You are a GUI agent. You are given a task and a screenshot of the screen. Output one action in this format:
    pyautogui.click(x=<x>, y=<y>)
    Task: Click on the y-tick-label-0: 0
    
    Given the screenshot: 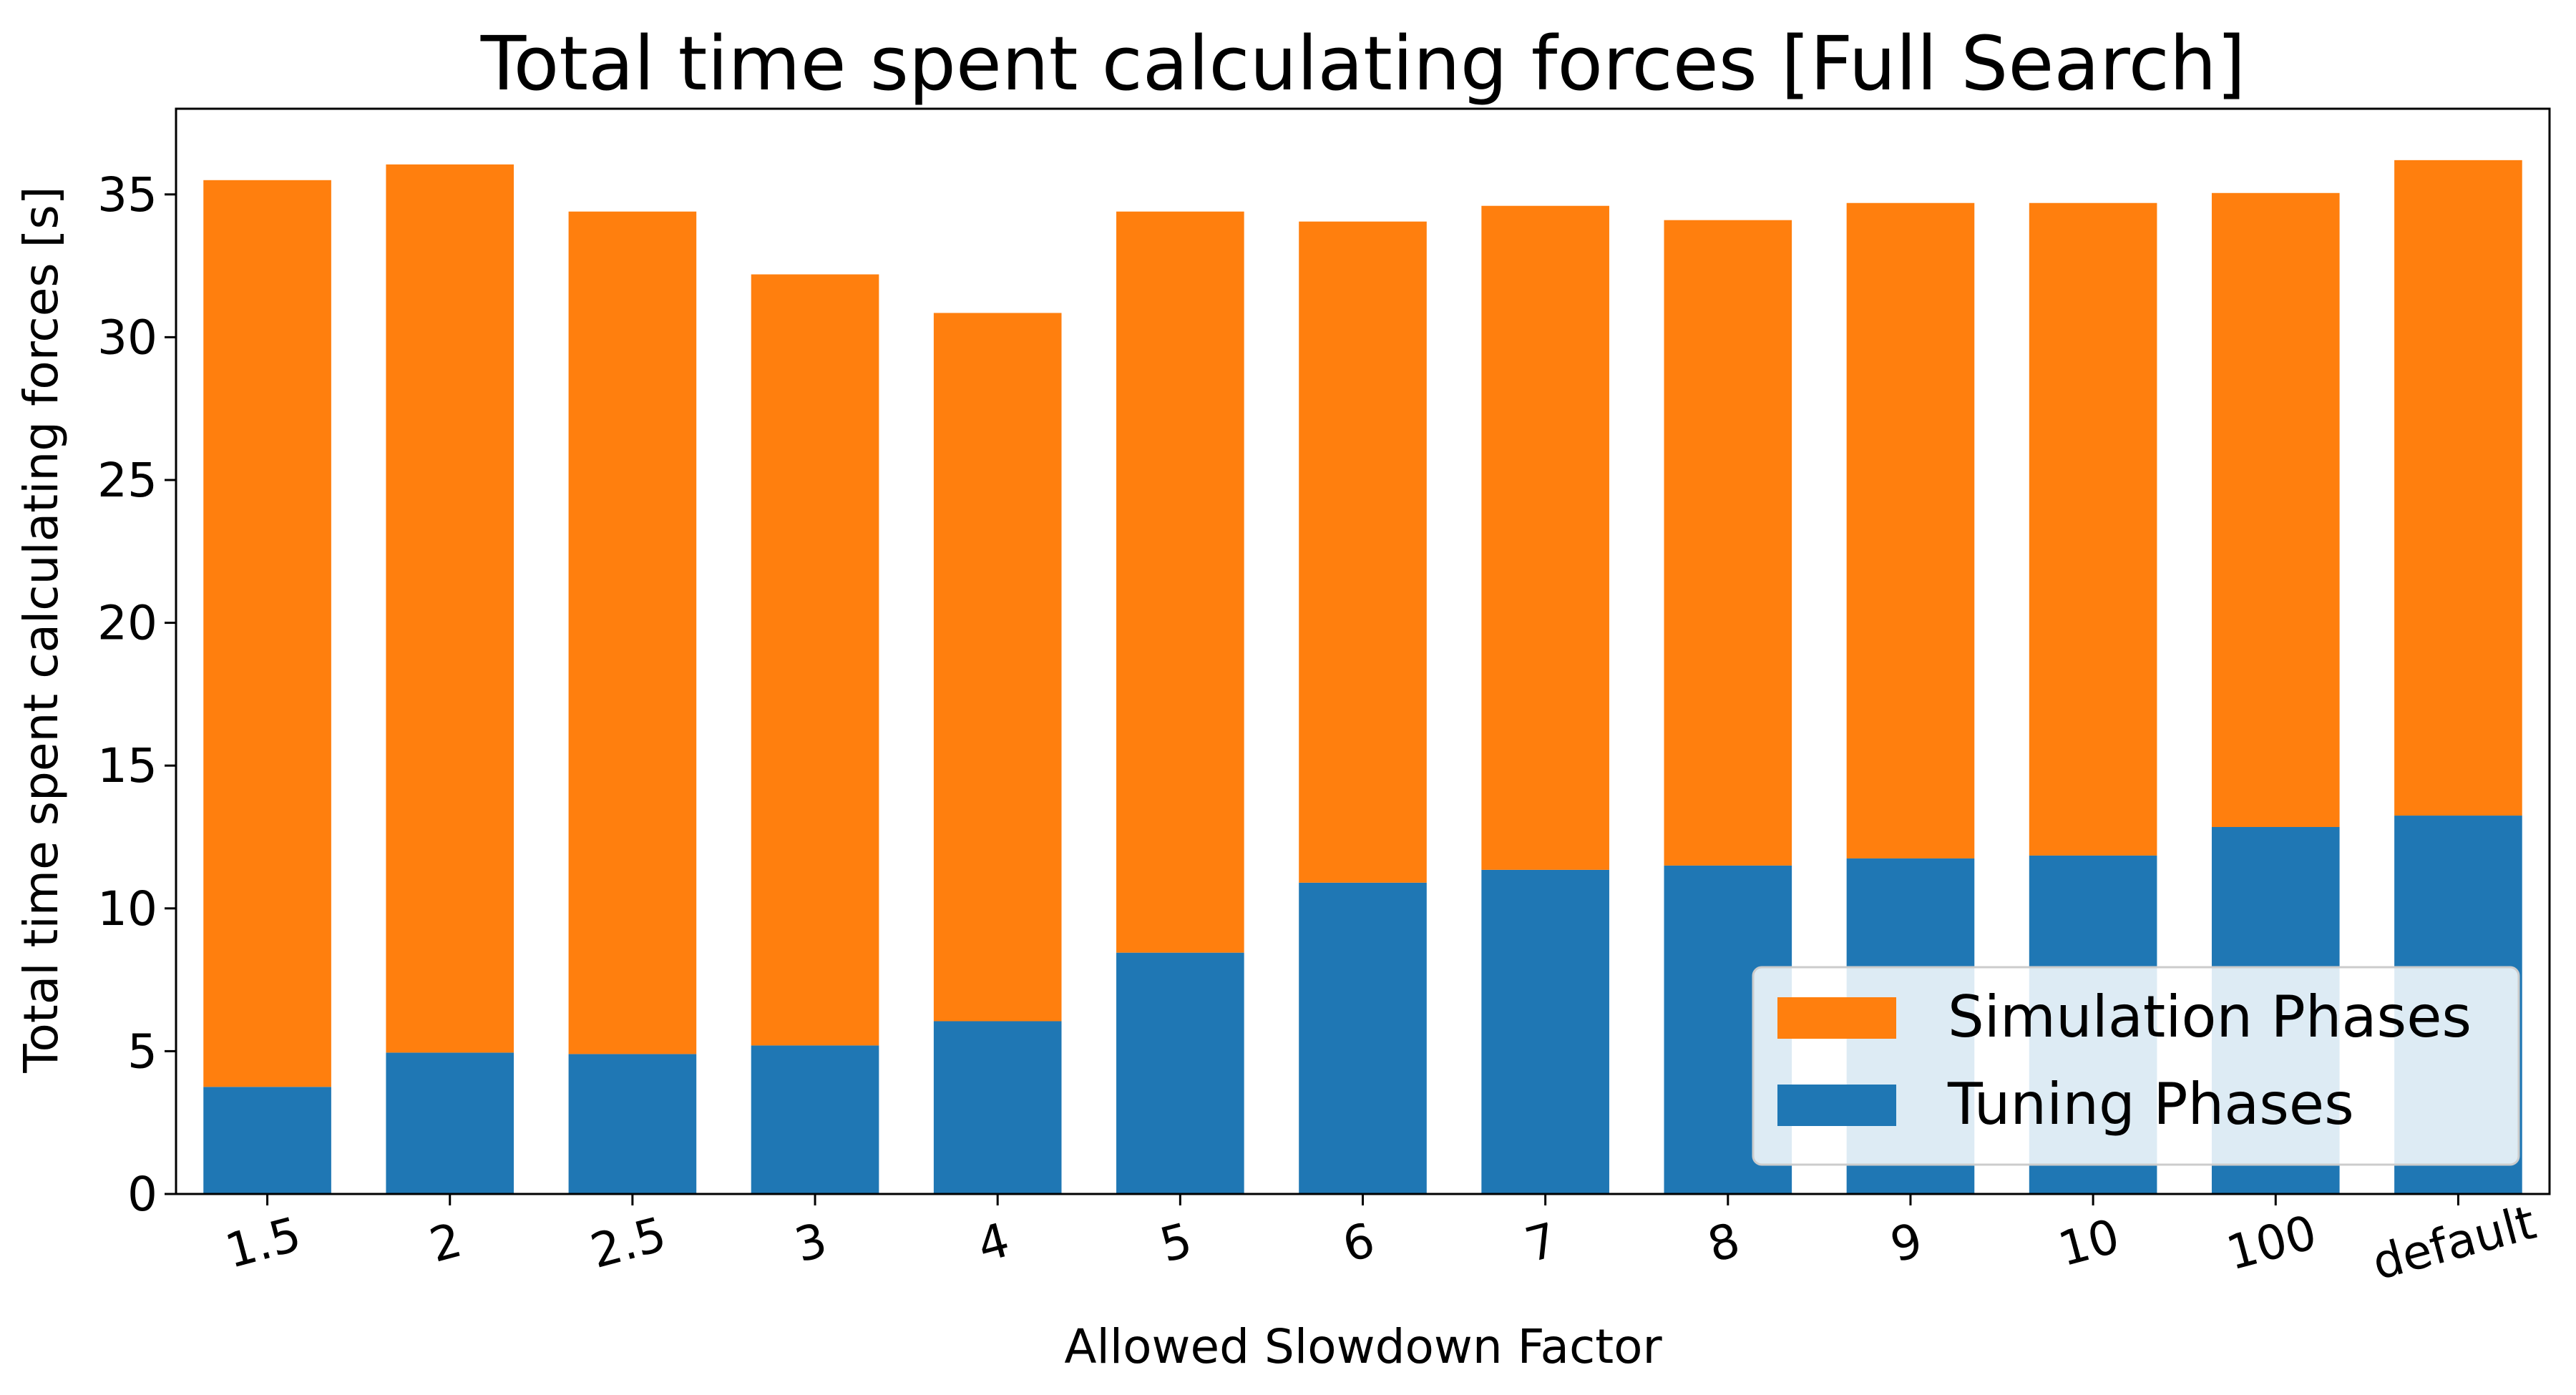 What is the action you would take?
    pyautogui.click(x=142, y=1194)
    